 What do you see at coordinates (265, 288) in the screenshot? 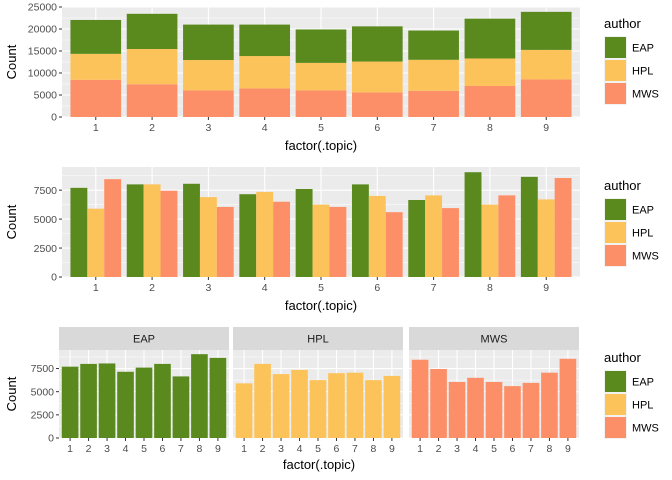
I see `x-tick-label: 4` at bounding box center [265, 288].